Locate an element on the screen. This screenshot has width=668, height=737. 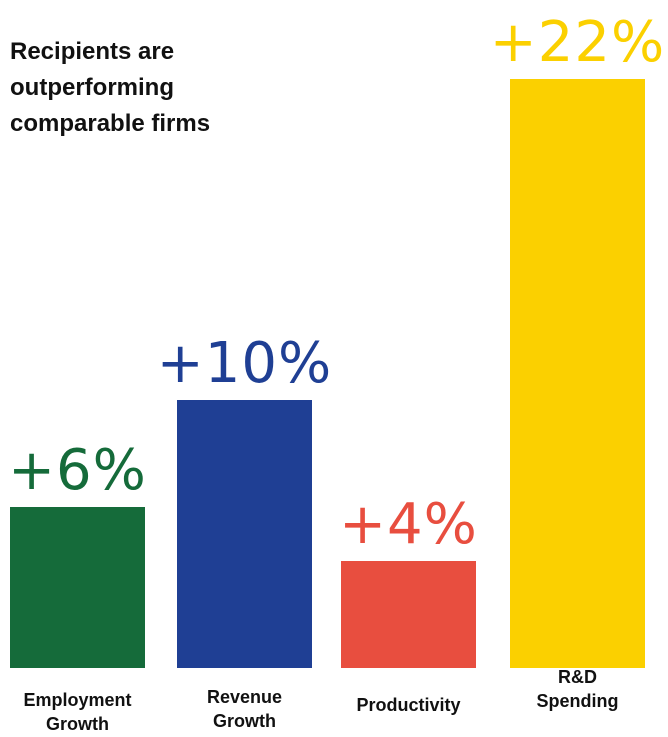
x-tick-label: Employment Growth is located at coordinates (77, 712).